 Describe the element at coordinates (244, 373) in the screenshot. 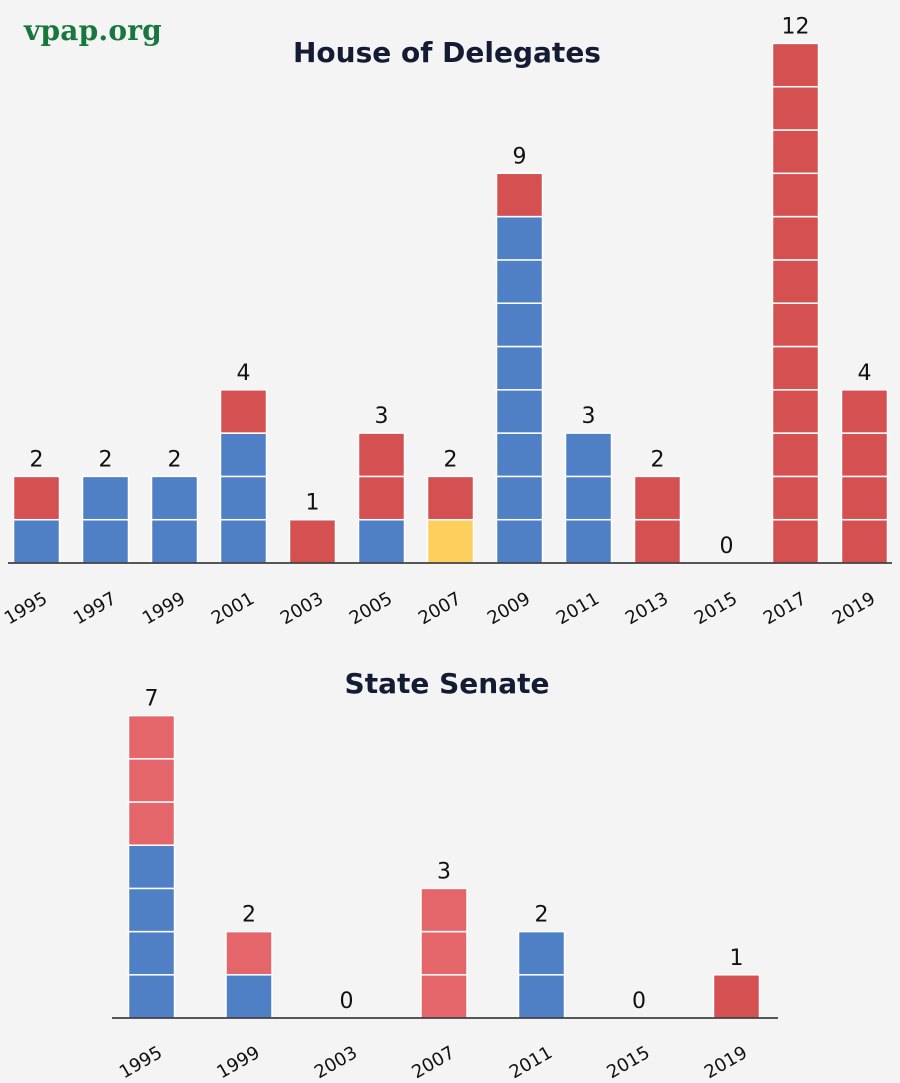

I see `chart-0-value-label-2001: 4` at that location.